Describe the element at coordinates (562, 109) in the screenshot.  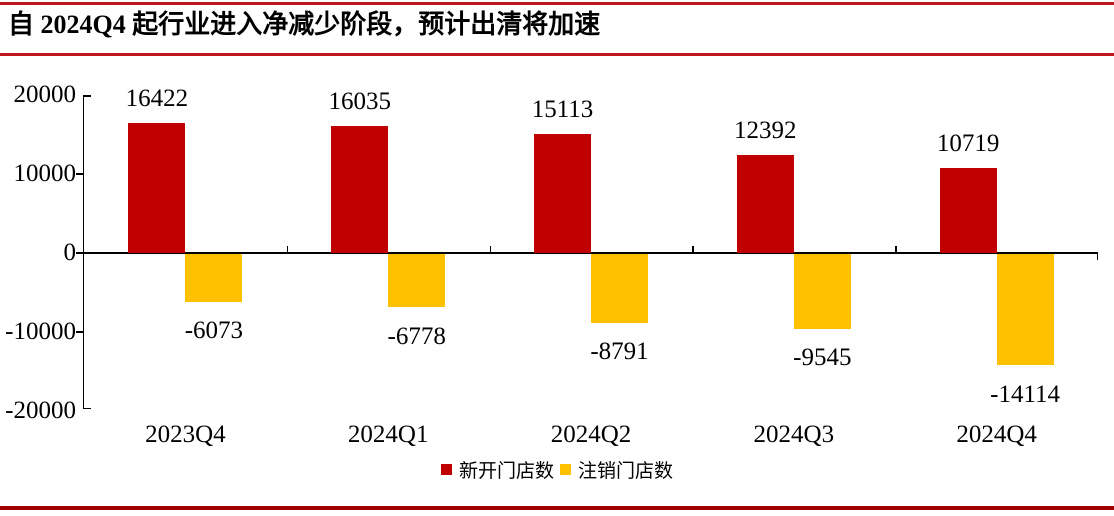
I see `bar-label-open-2024Q2: 15113` at that location.